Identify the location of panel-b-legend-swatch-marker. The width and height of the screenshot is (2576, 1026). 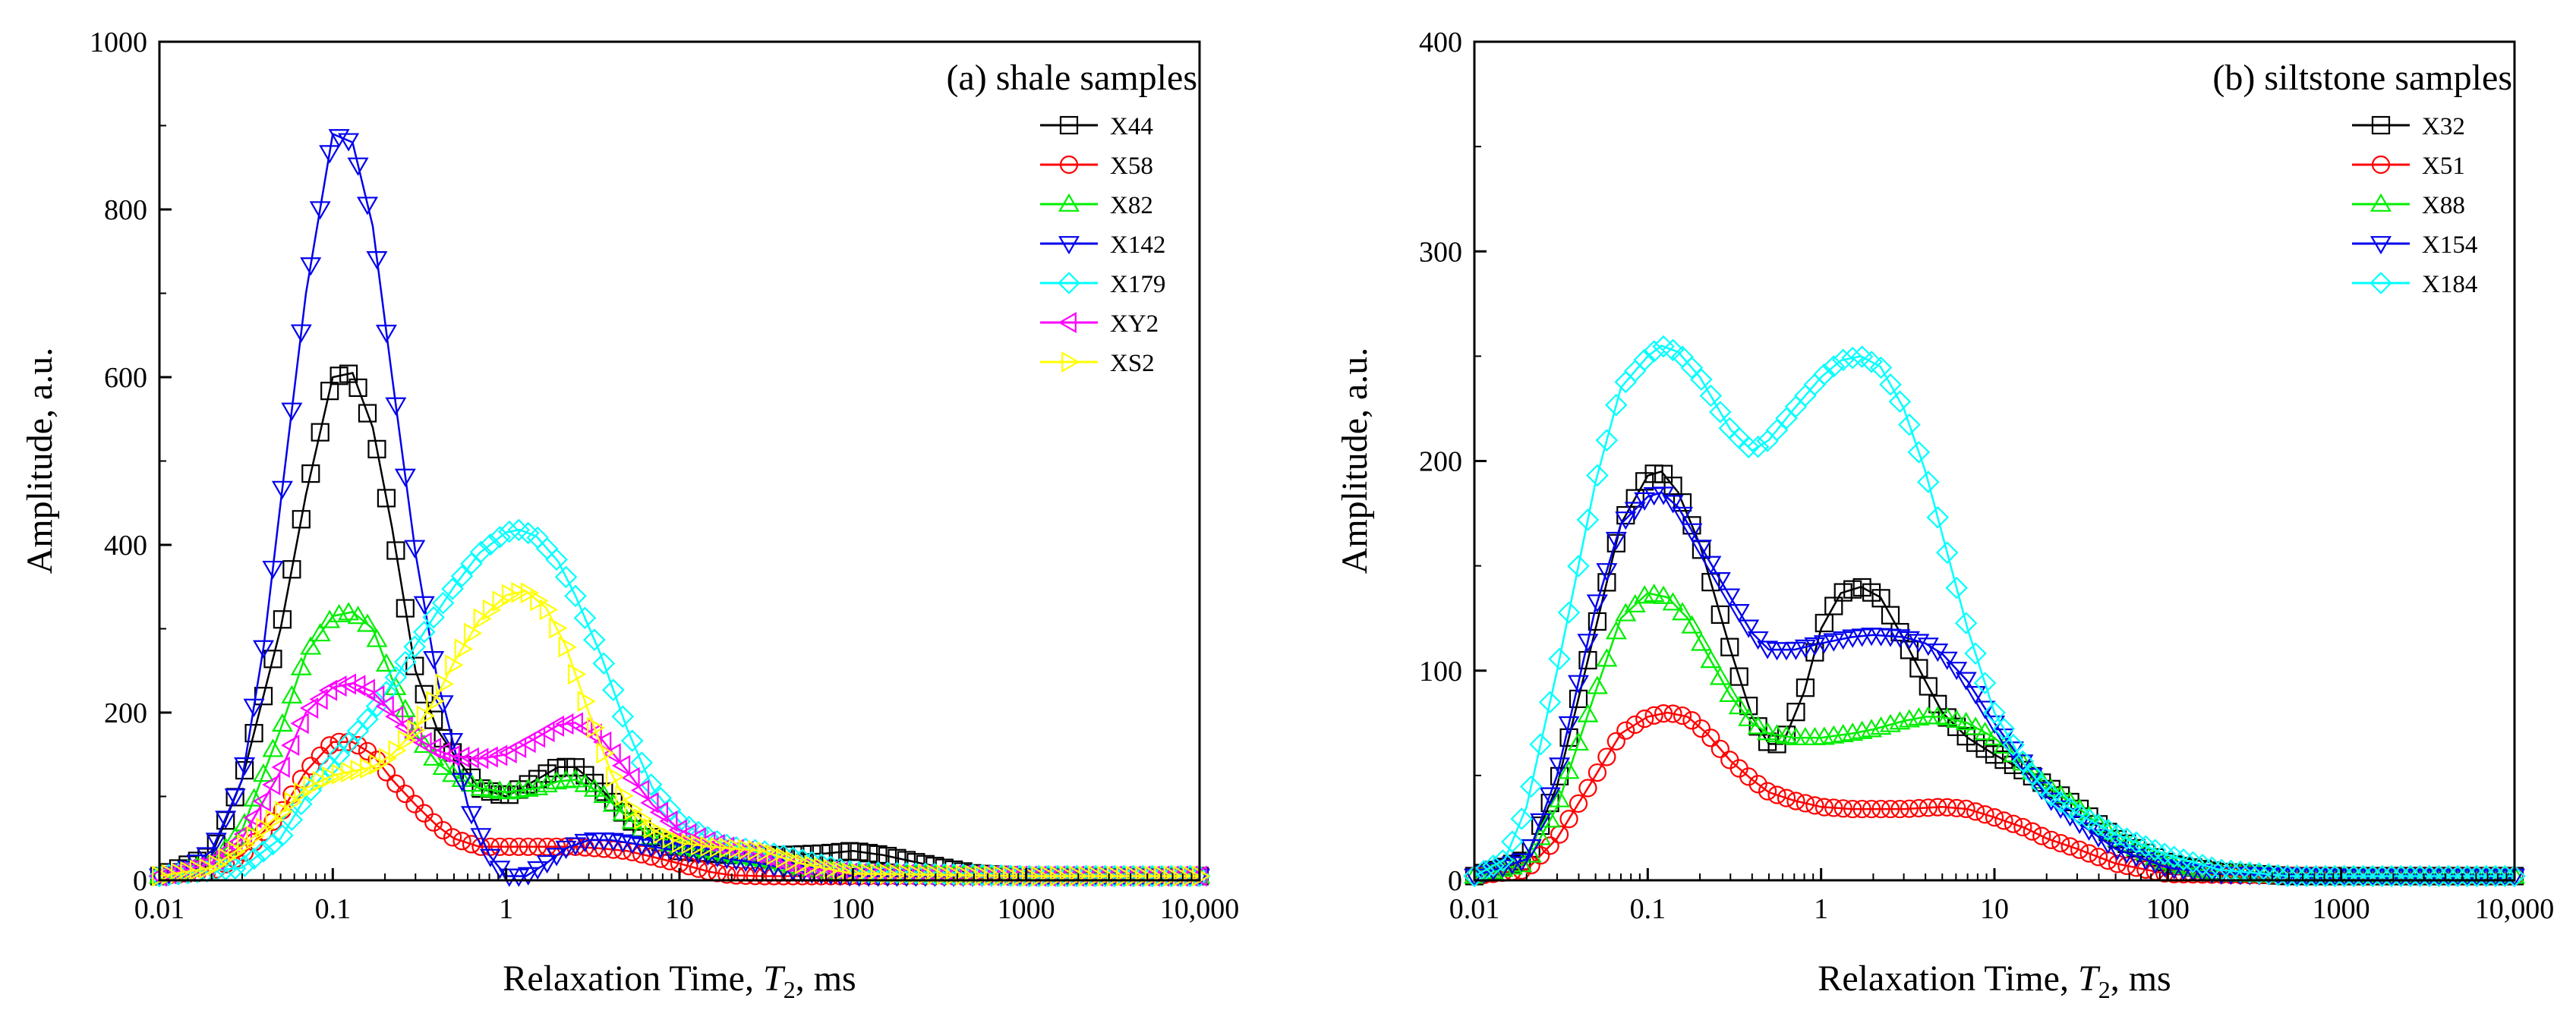
(2380, 245).